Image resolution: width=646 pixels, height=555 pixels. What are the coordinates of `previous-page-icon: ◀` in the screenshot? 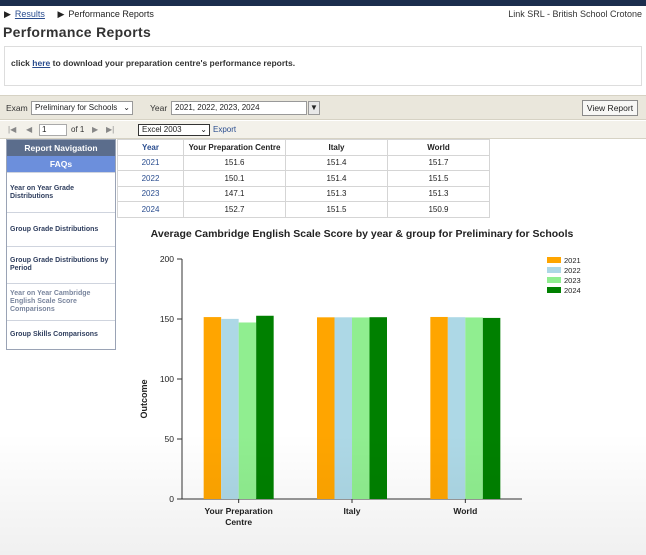 It's located at (29, 129).